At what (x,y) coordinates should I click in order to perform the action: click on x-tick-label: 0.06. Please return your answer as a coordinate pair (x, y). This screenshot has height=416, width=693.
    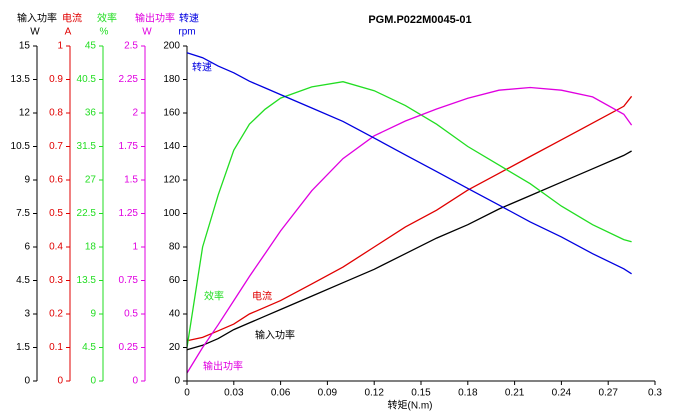
    Looking at the image, I should click on (281, 393).